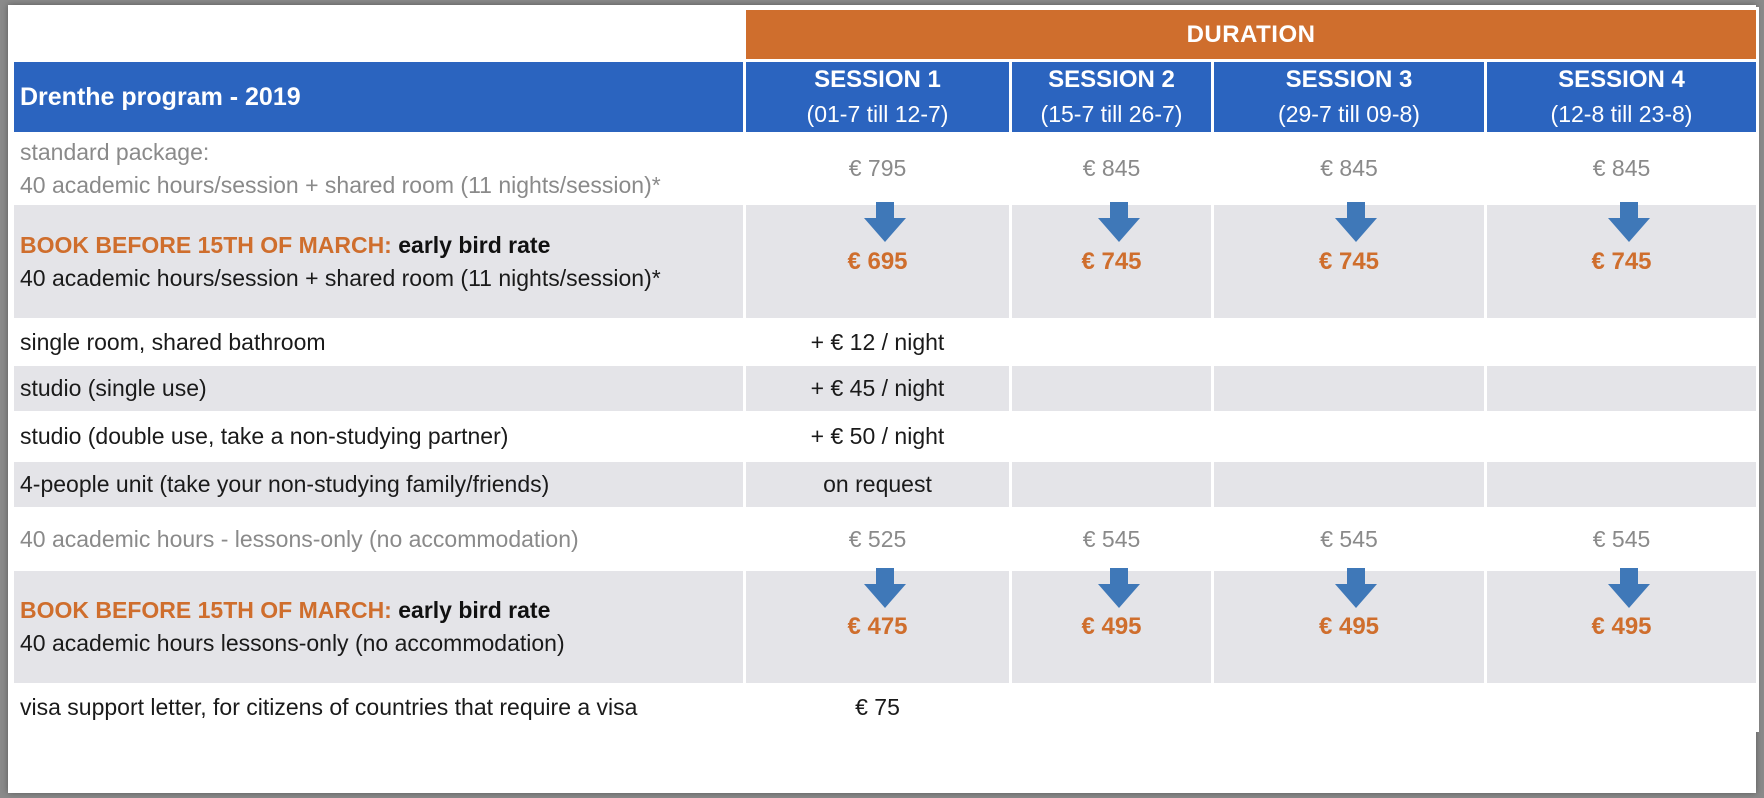 Image resolution: width=1764 pixels, height=798 pixels. I want to click on early-lessons-price-session-3: € 495, so click(1349, 626).